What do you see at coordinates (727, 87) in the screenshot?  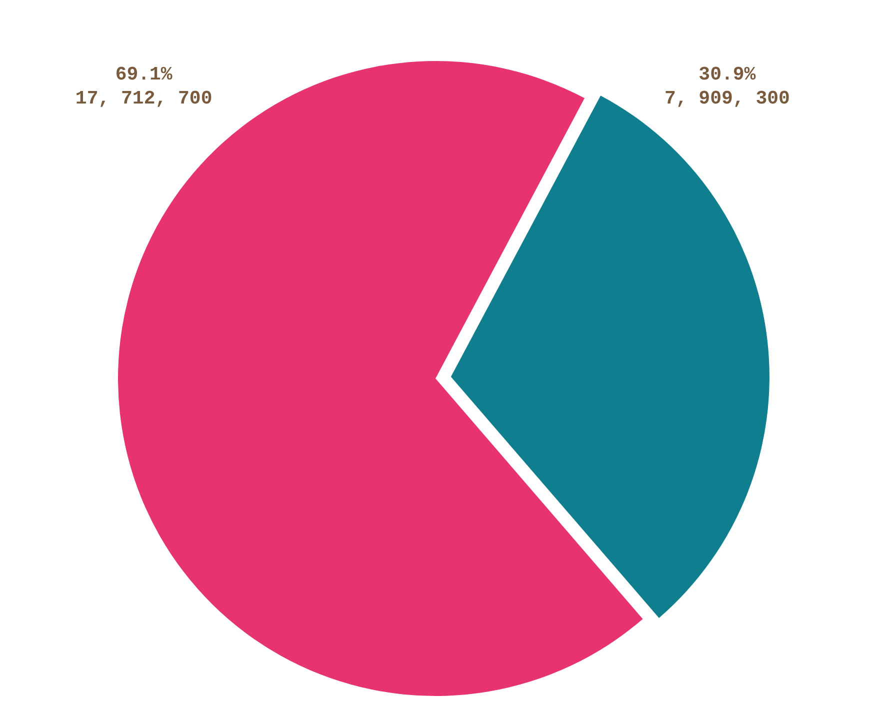 I see `data-label: 30.9% 7, 909, 300` at bounding box center [727, 87].